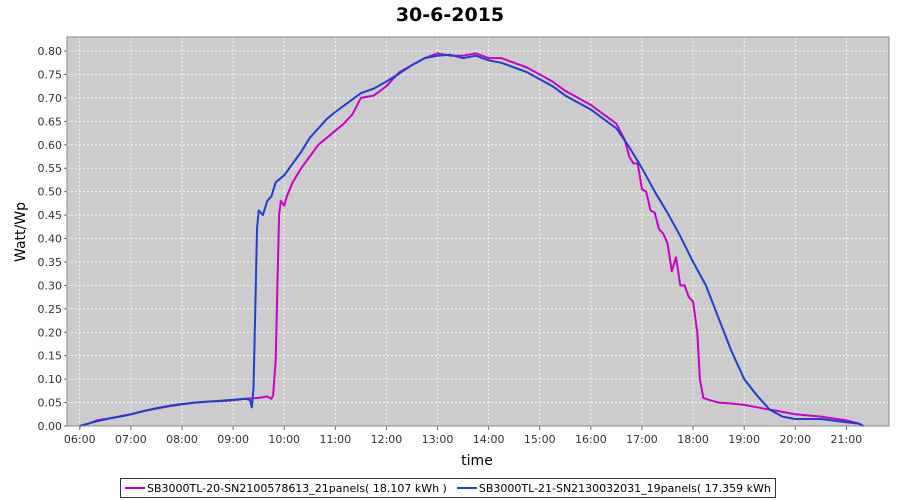 This screenshot has width=900, height=500. What do you see at coordinates (284, 439) in the screenshot?
I see `x-tick-label: 10:00` at bounding box center [284, 439].